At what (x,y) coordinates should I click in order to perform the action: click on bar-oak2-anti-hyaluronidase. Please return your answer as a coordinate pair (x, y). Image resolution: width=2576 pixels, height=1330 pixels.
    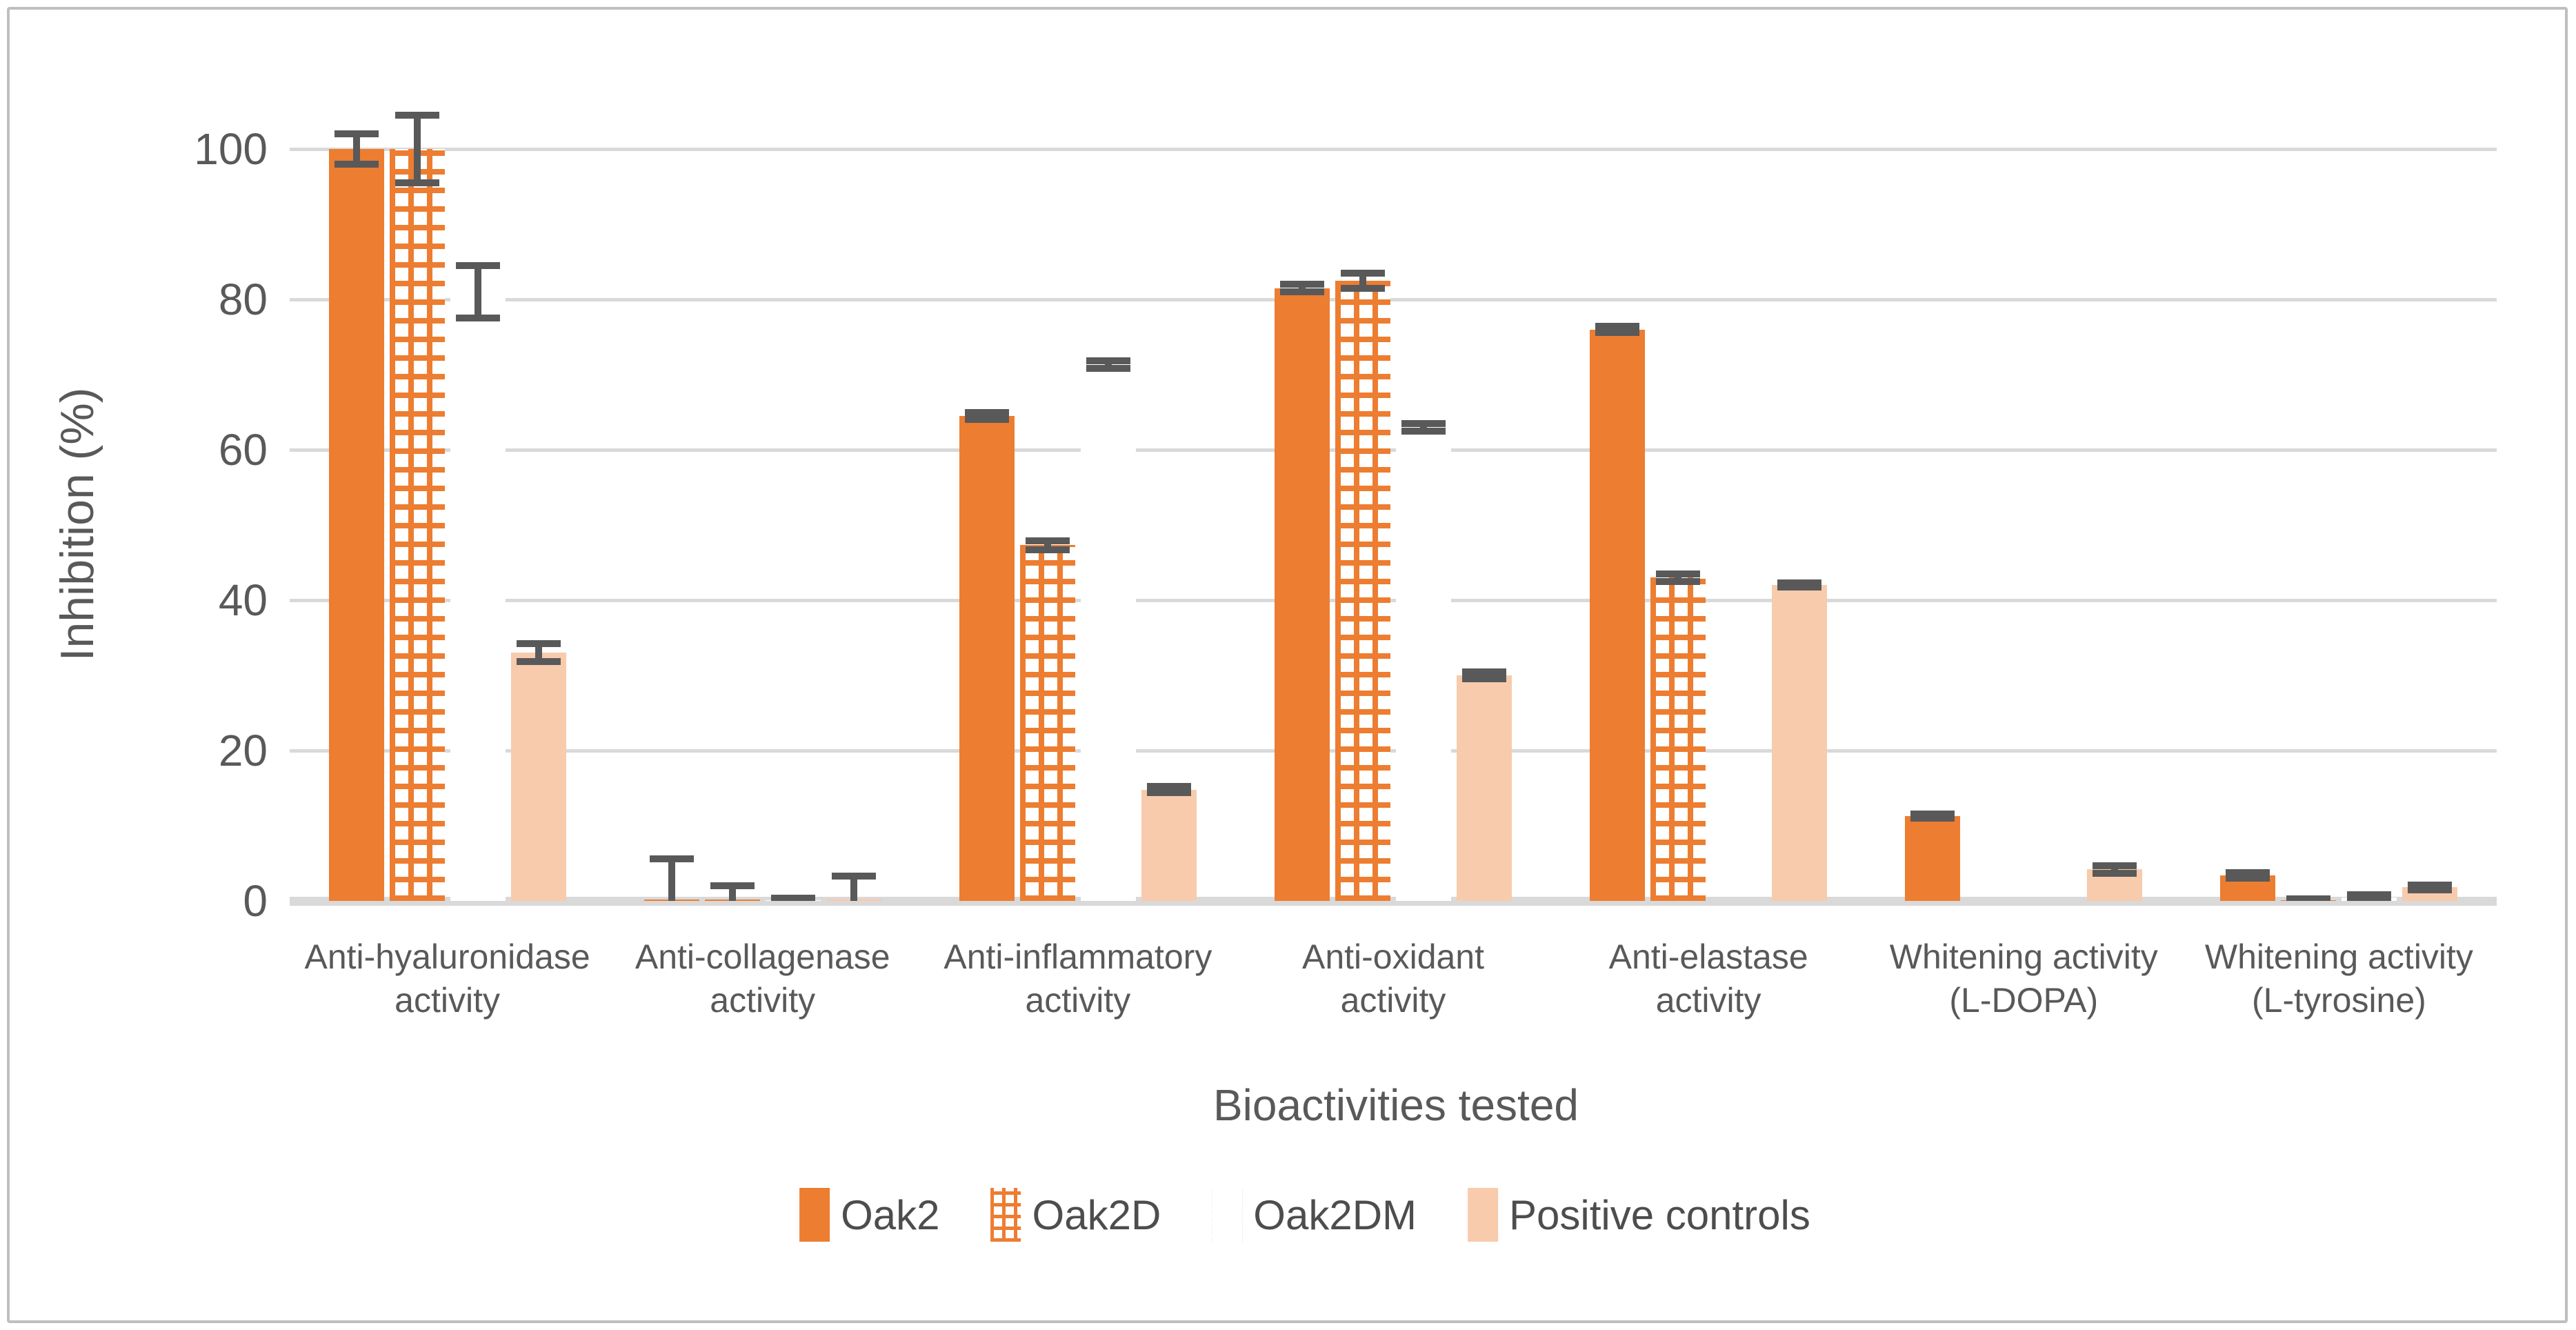
    Looking at the image, I should click on (356, 525).